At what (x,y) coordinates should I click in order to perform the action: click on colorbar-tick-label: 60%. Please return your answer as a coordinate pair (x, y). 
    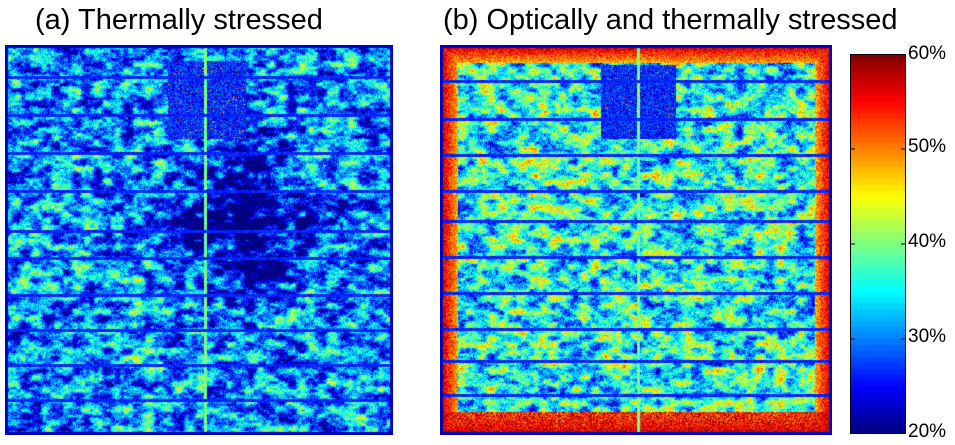
    Looking at the image, I should click on (927, 53).